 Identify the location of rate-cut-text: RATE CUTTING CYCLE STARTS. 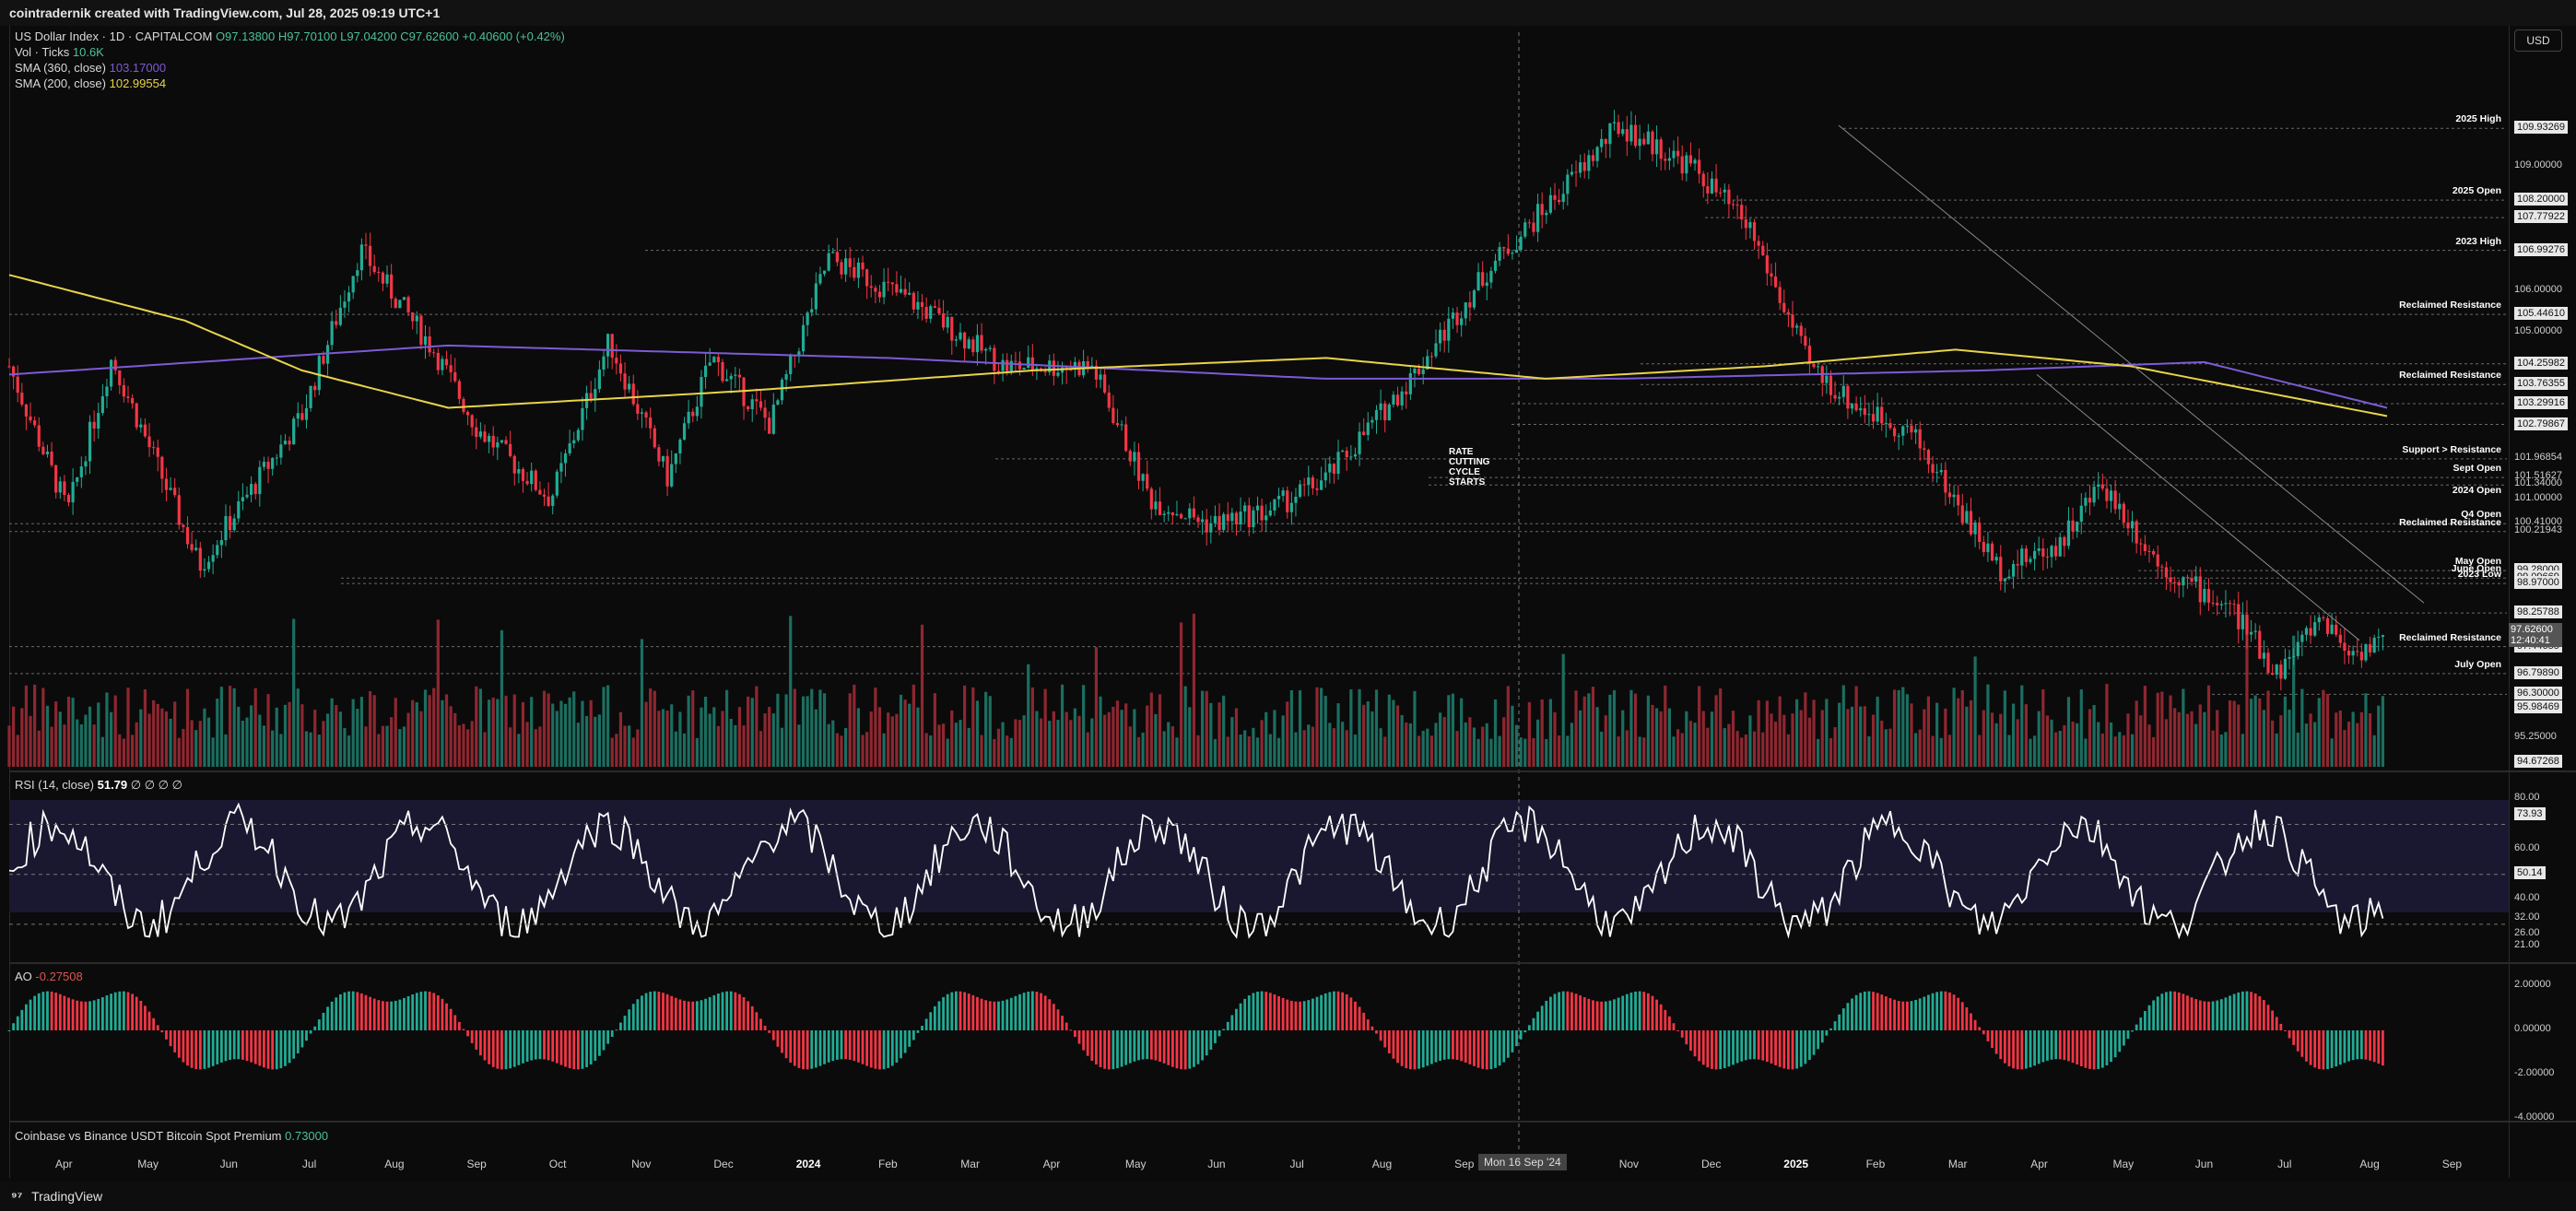
(1469, 468).